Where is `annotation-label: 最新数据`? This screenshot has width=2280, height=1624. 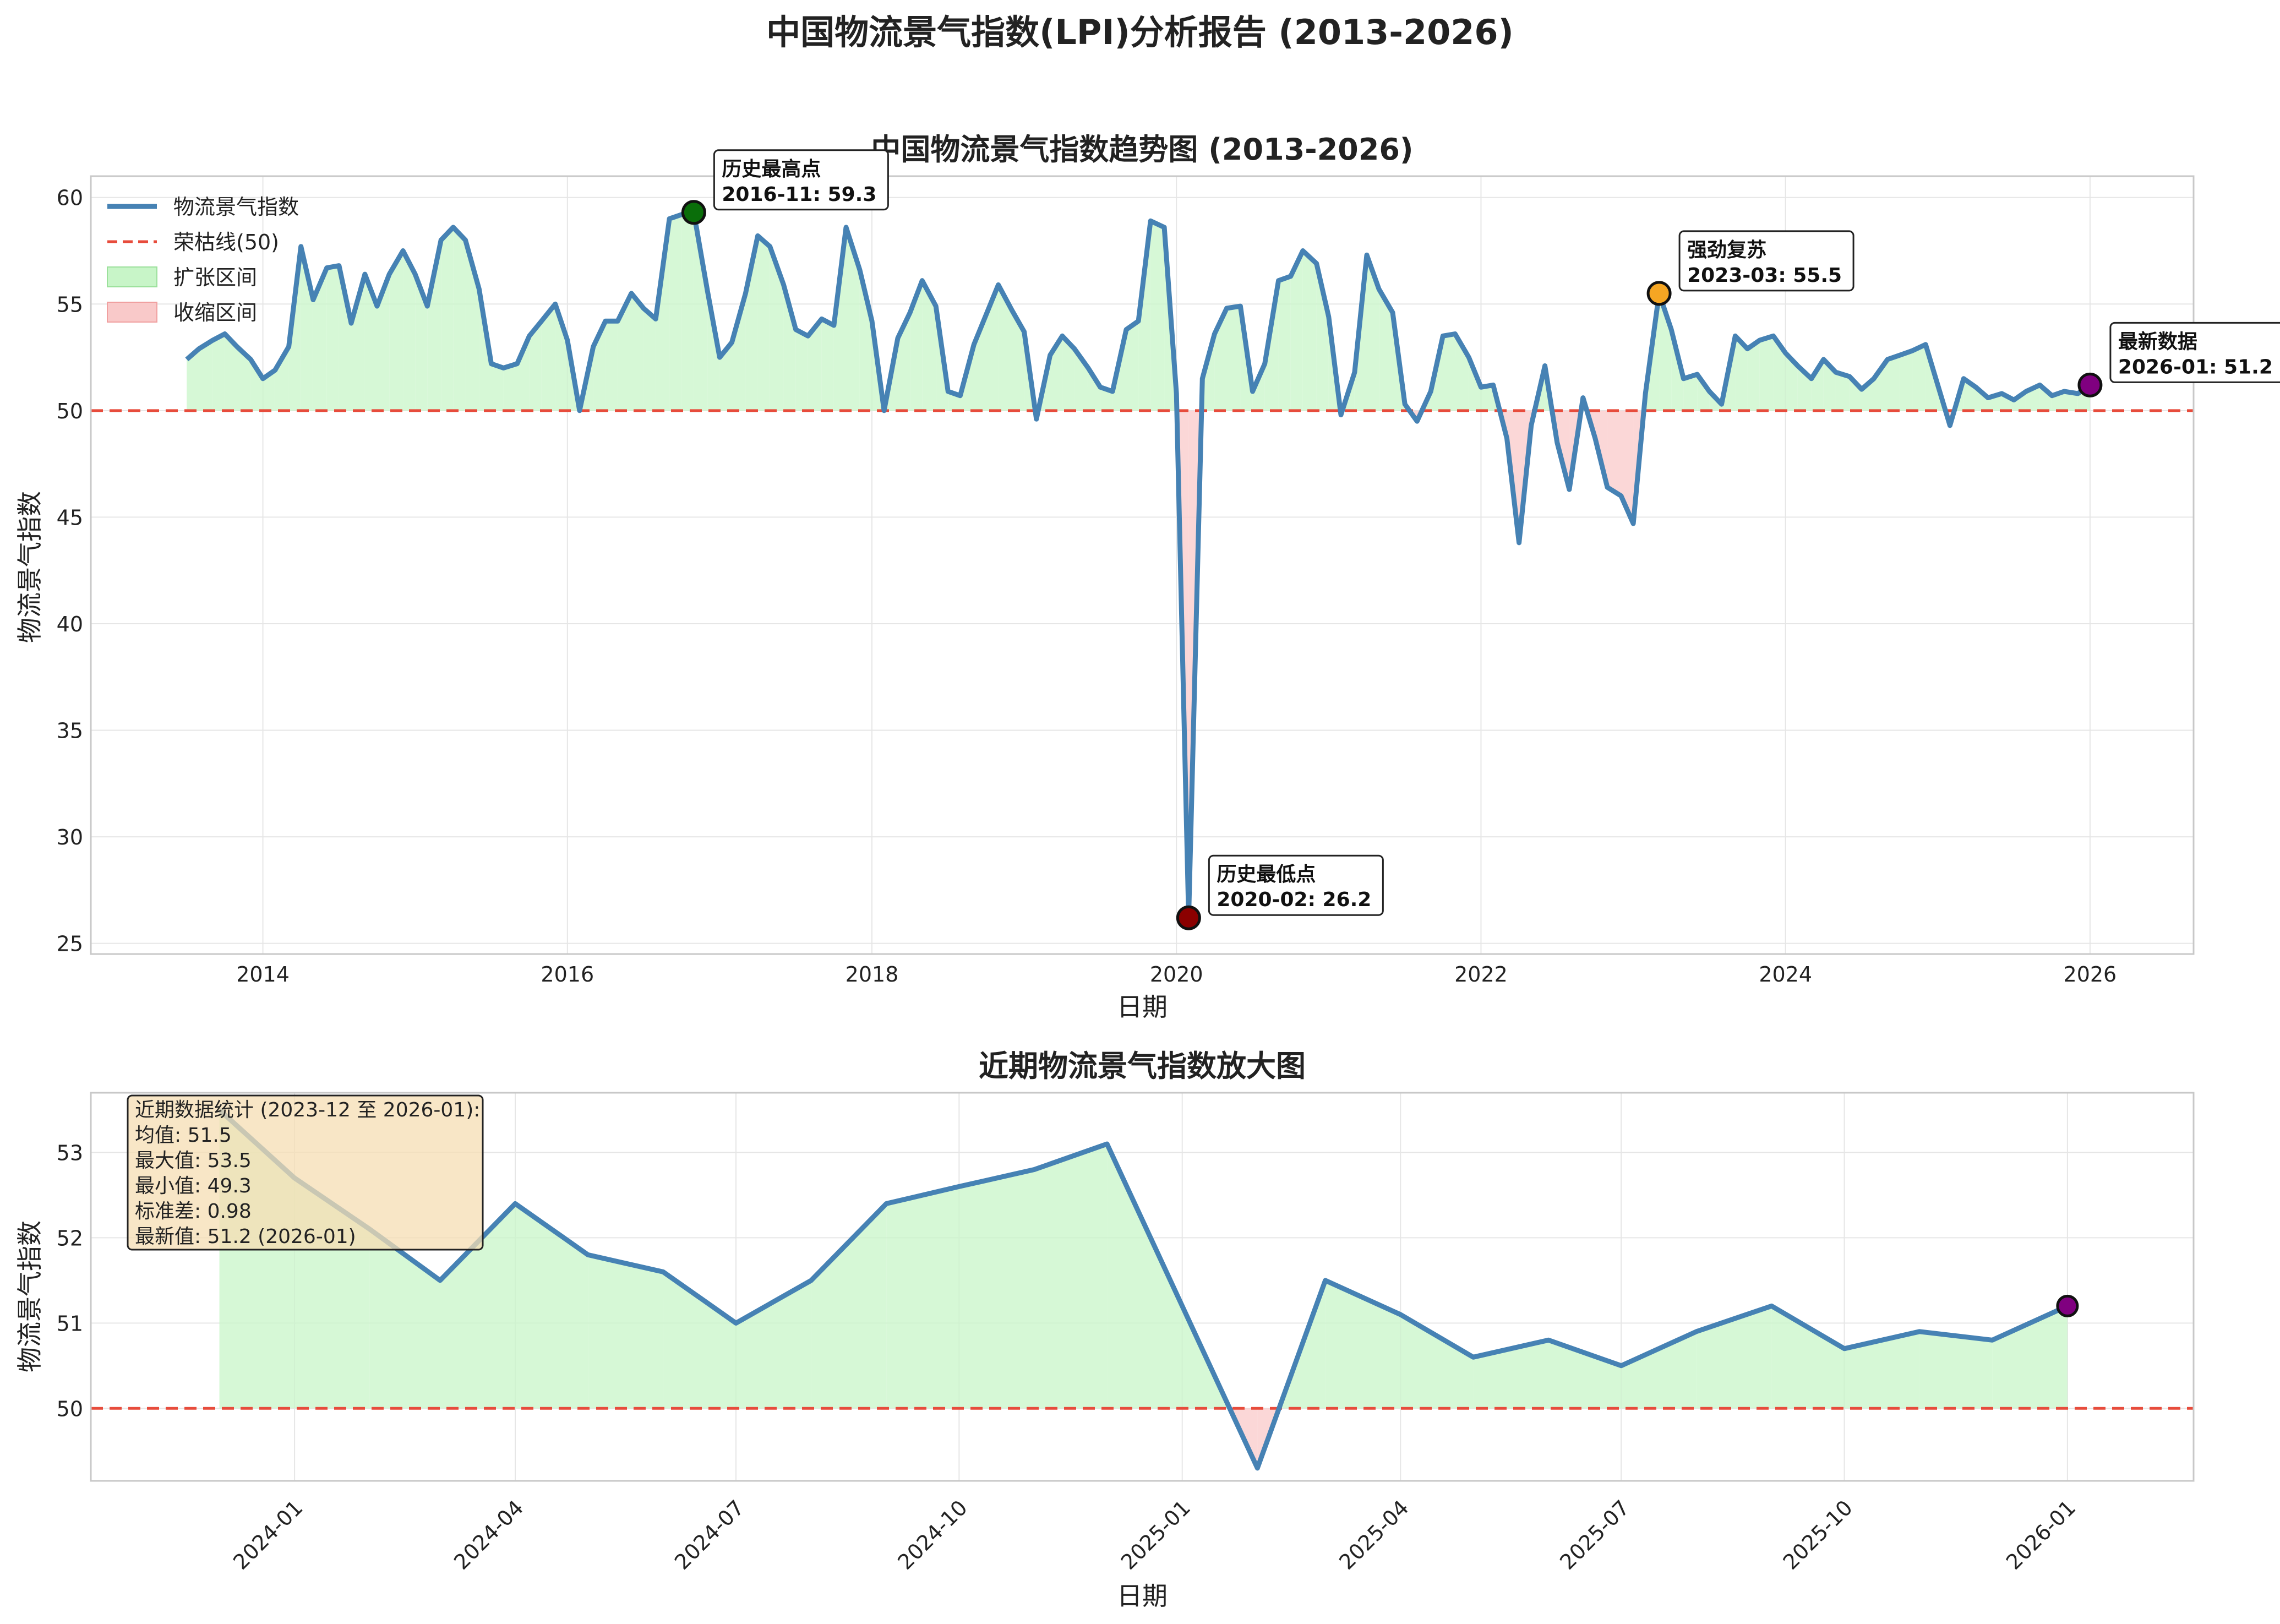 annotation-label: 最新数据 is located at coordinates (2157, 341).